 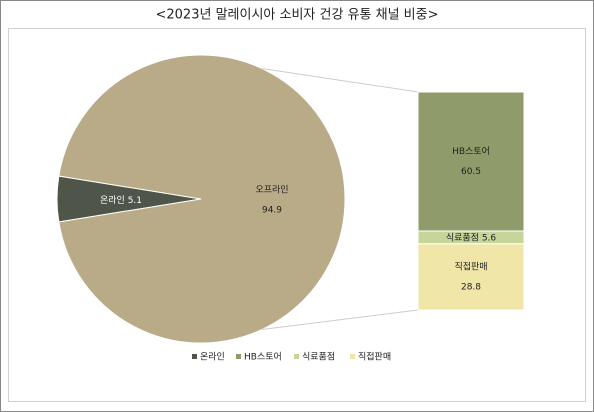 I want to click on slice-value: 94.9, so click(x=272, y=211).